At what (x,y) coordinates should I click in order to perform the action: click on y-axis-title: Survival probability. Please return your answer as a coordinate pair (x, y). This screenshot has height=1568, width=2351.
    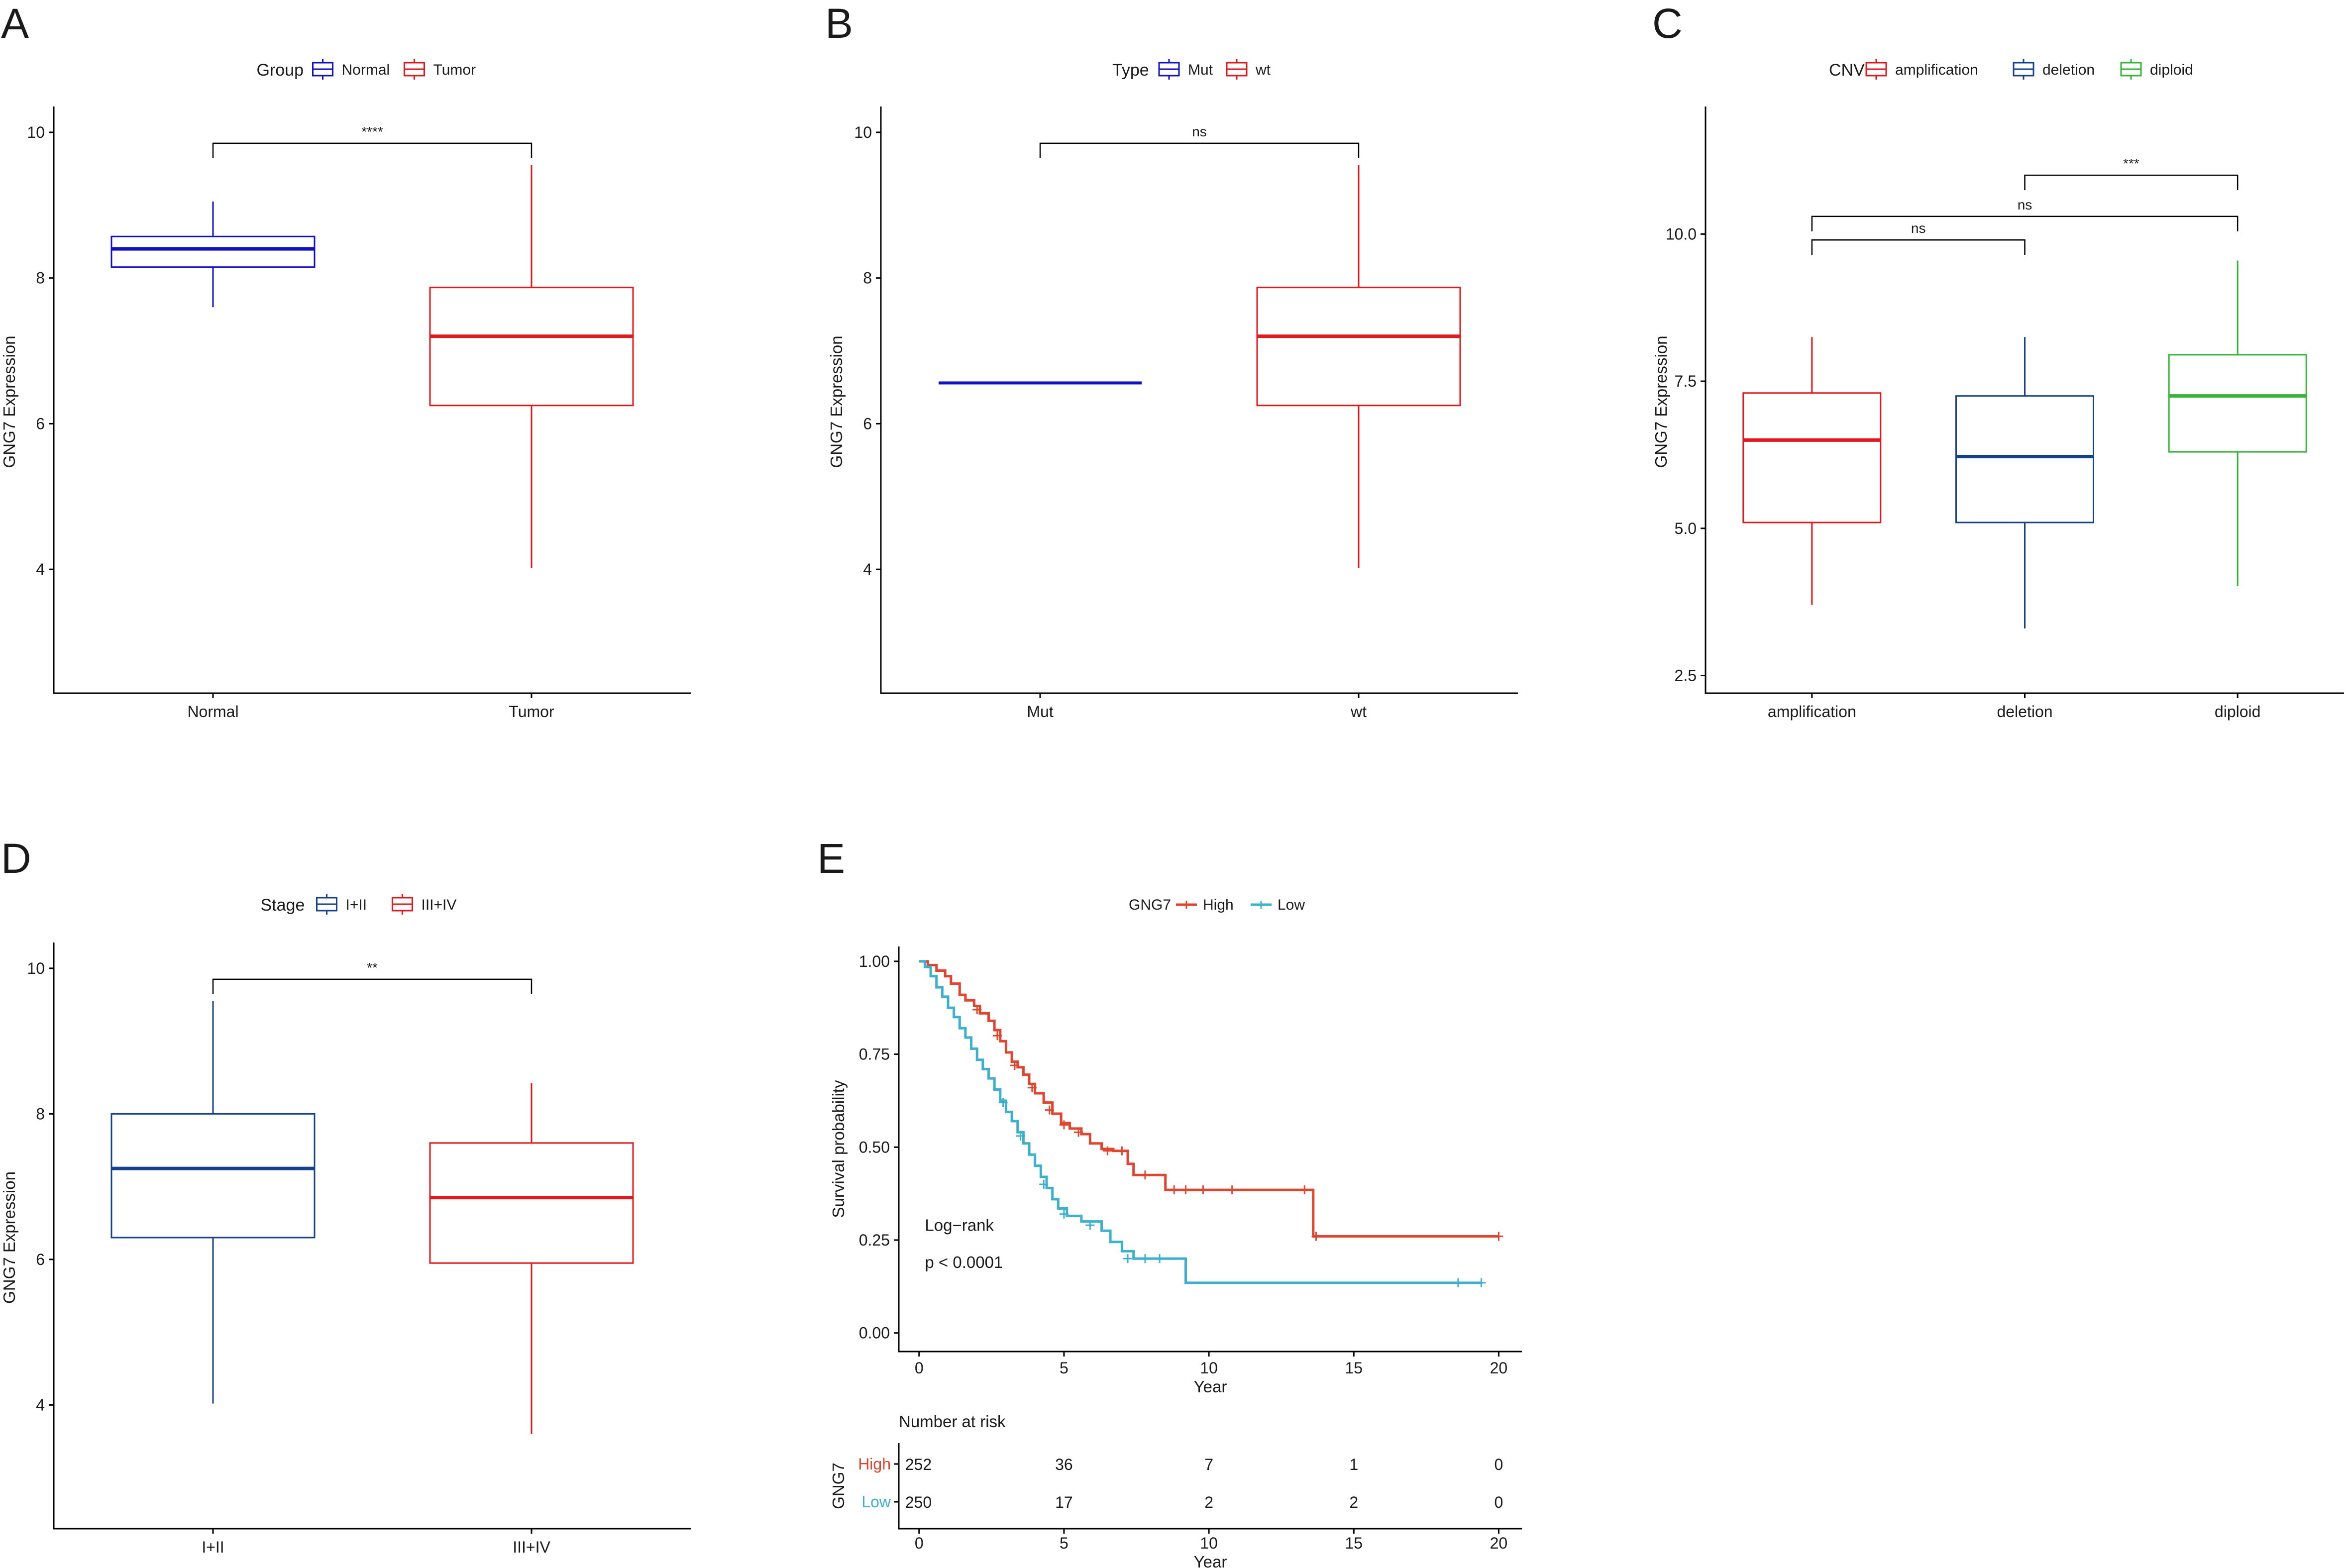
    Looking at the image, I should click on (838, 1149).